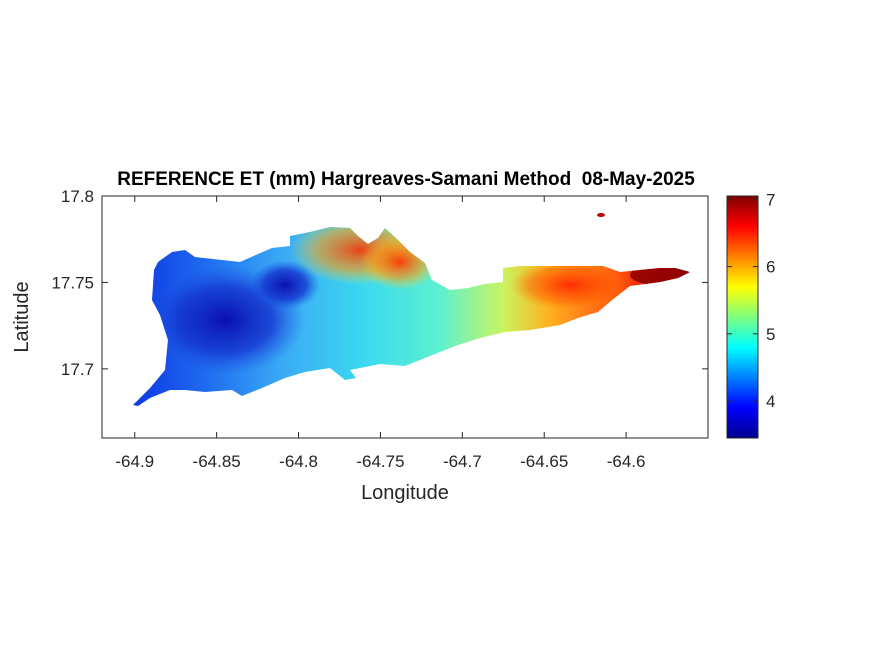 This screenshot has width=875, height=656. What do you see at coordinates (22, 316) in the screenshot?
I see `y-axis-label: Latitude` at bounding box center [22, 316].